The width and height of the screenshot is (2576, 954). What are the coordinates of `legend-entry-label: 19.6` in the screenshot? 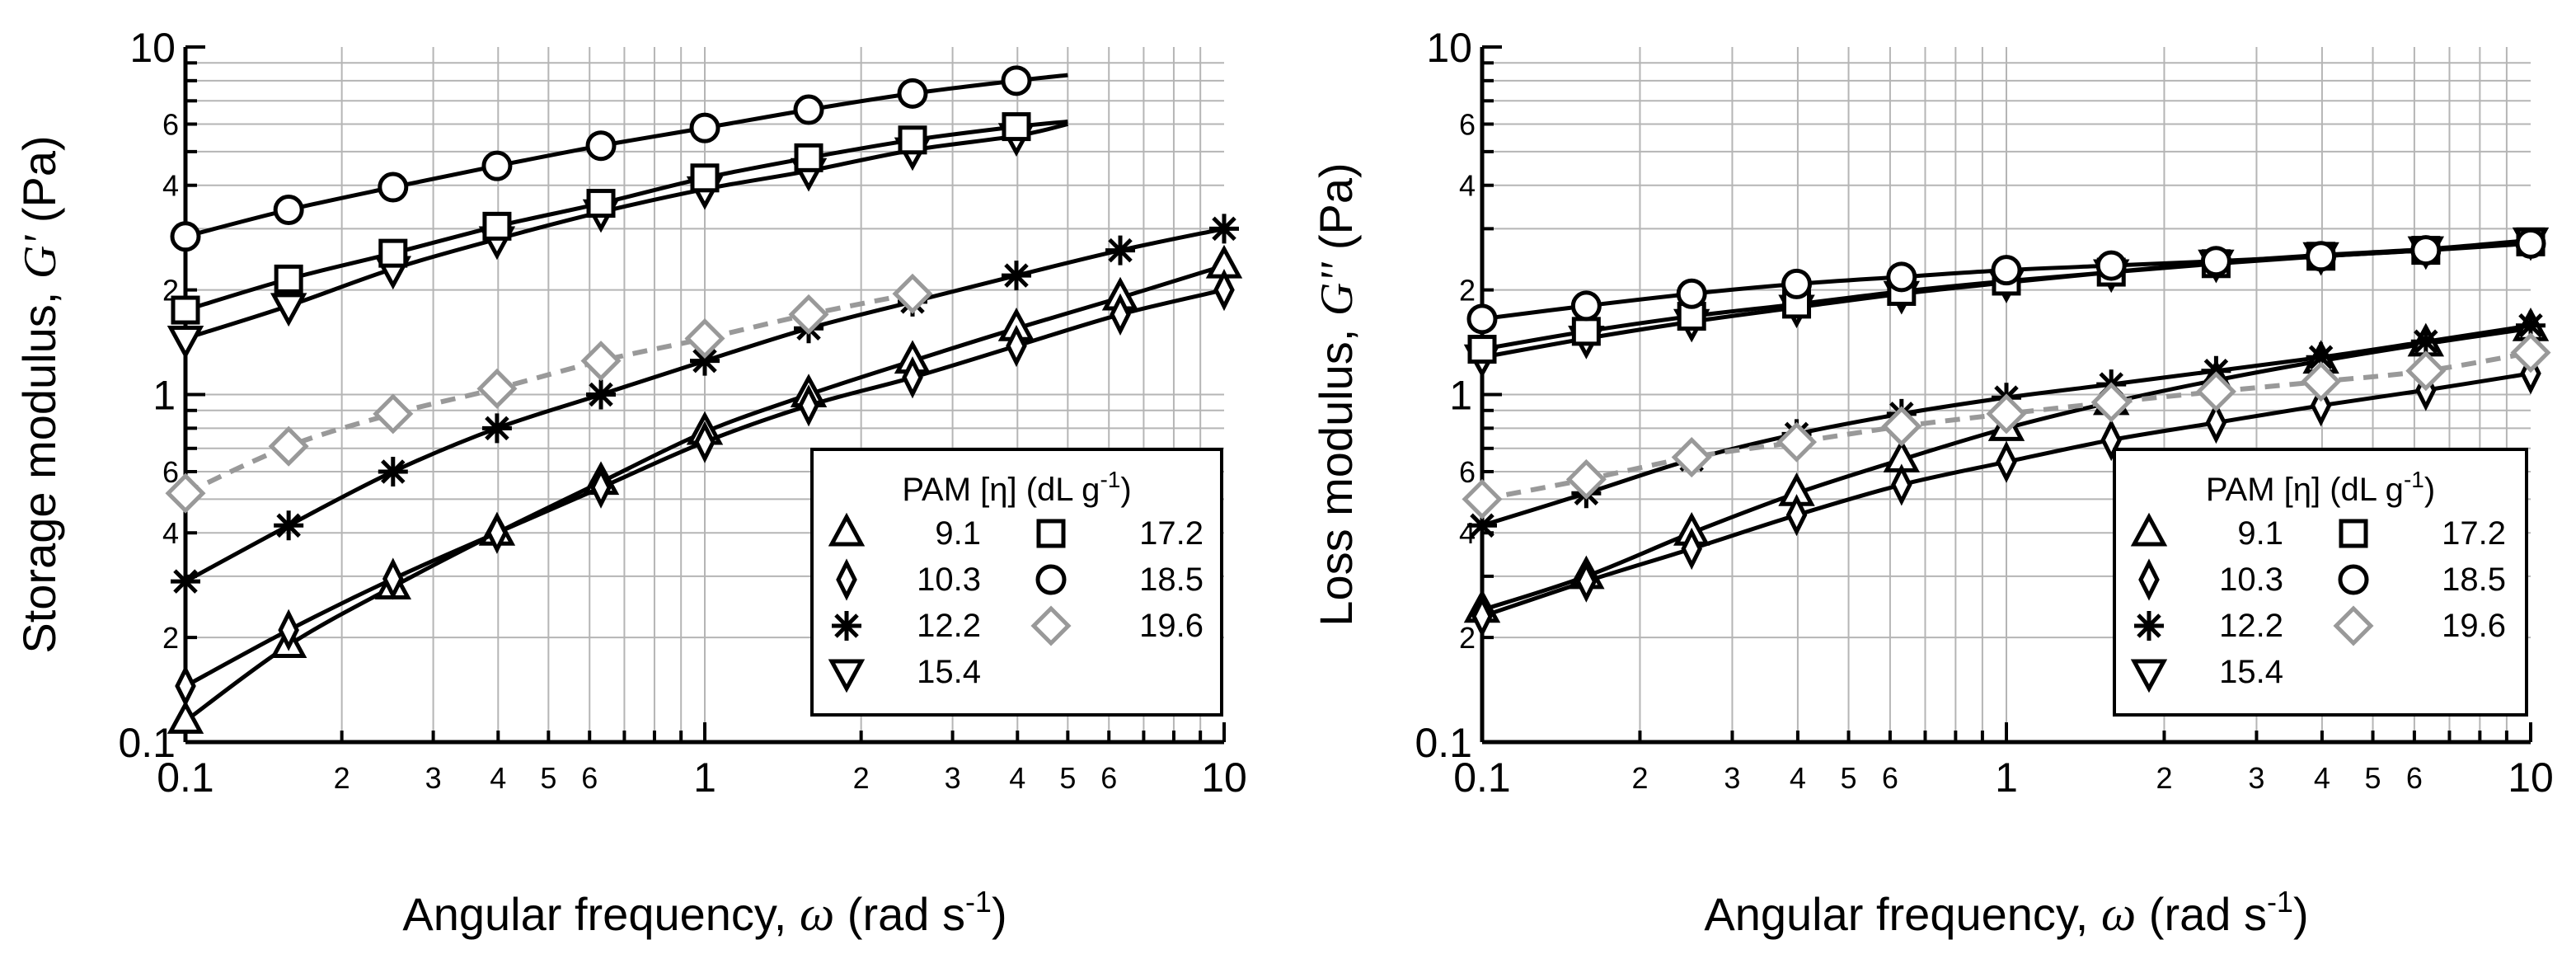 It's located at (2474, 626).